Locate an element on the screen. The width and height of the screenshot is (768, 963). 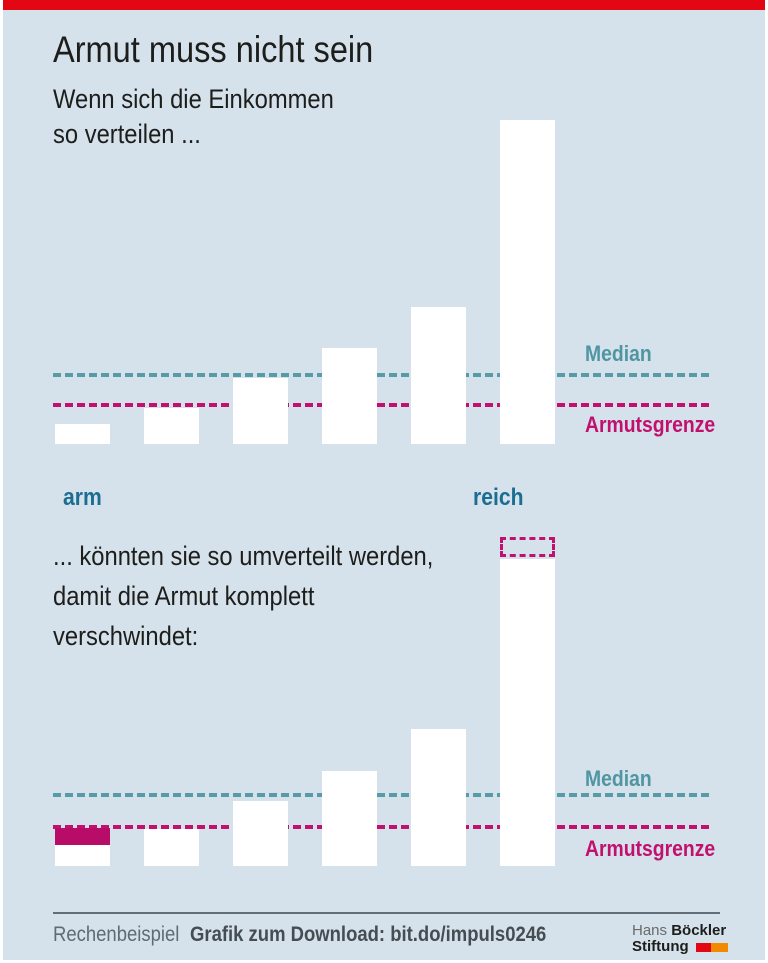
caption-line: verschwindet: is located at coordinates (126, 636).